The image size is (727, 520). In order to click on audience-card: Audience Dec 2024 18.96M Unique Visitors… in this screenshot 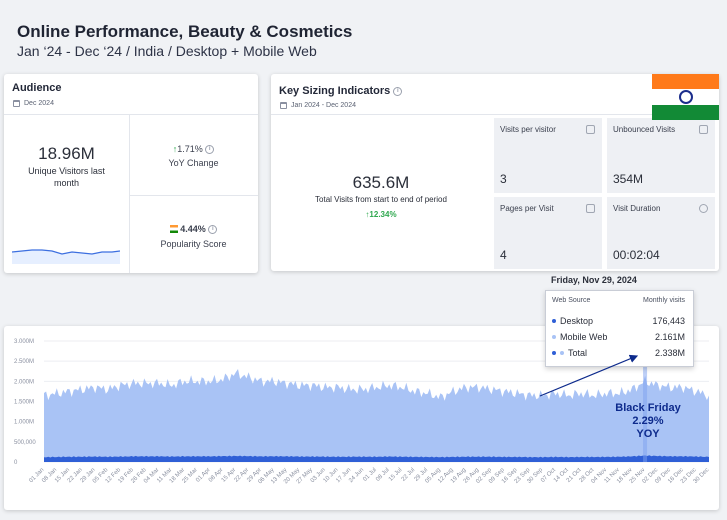, I will do `click(131, 173)`.